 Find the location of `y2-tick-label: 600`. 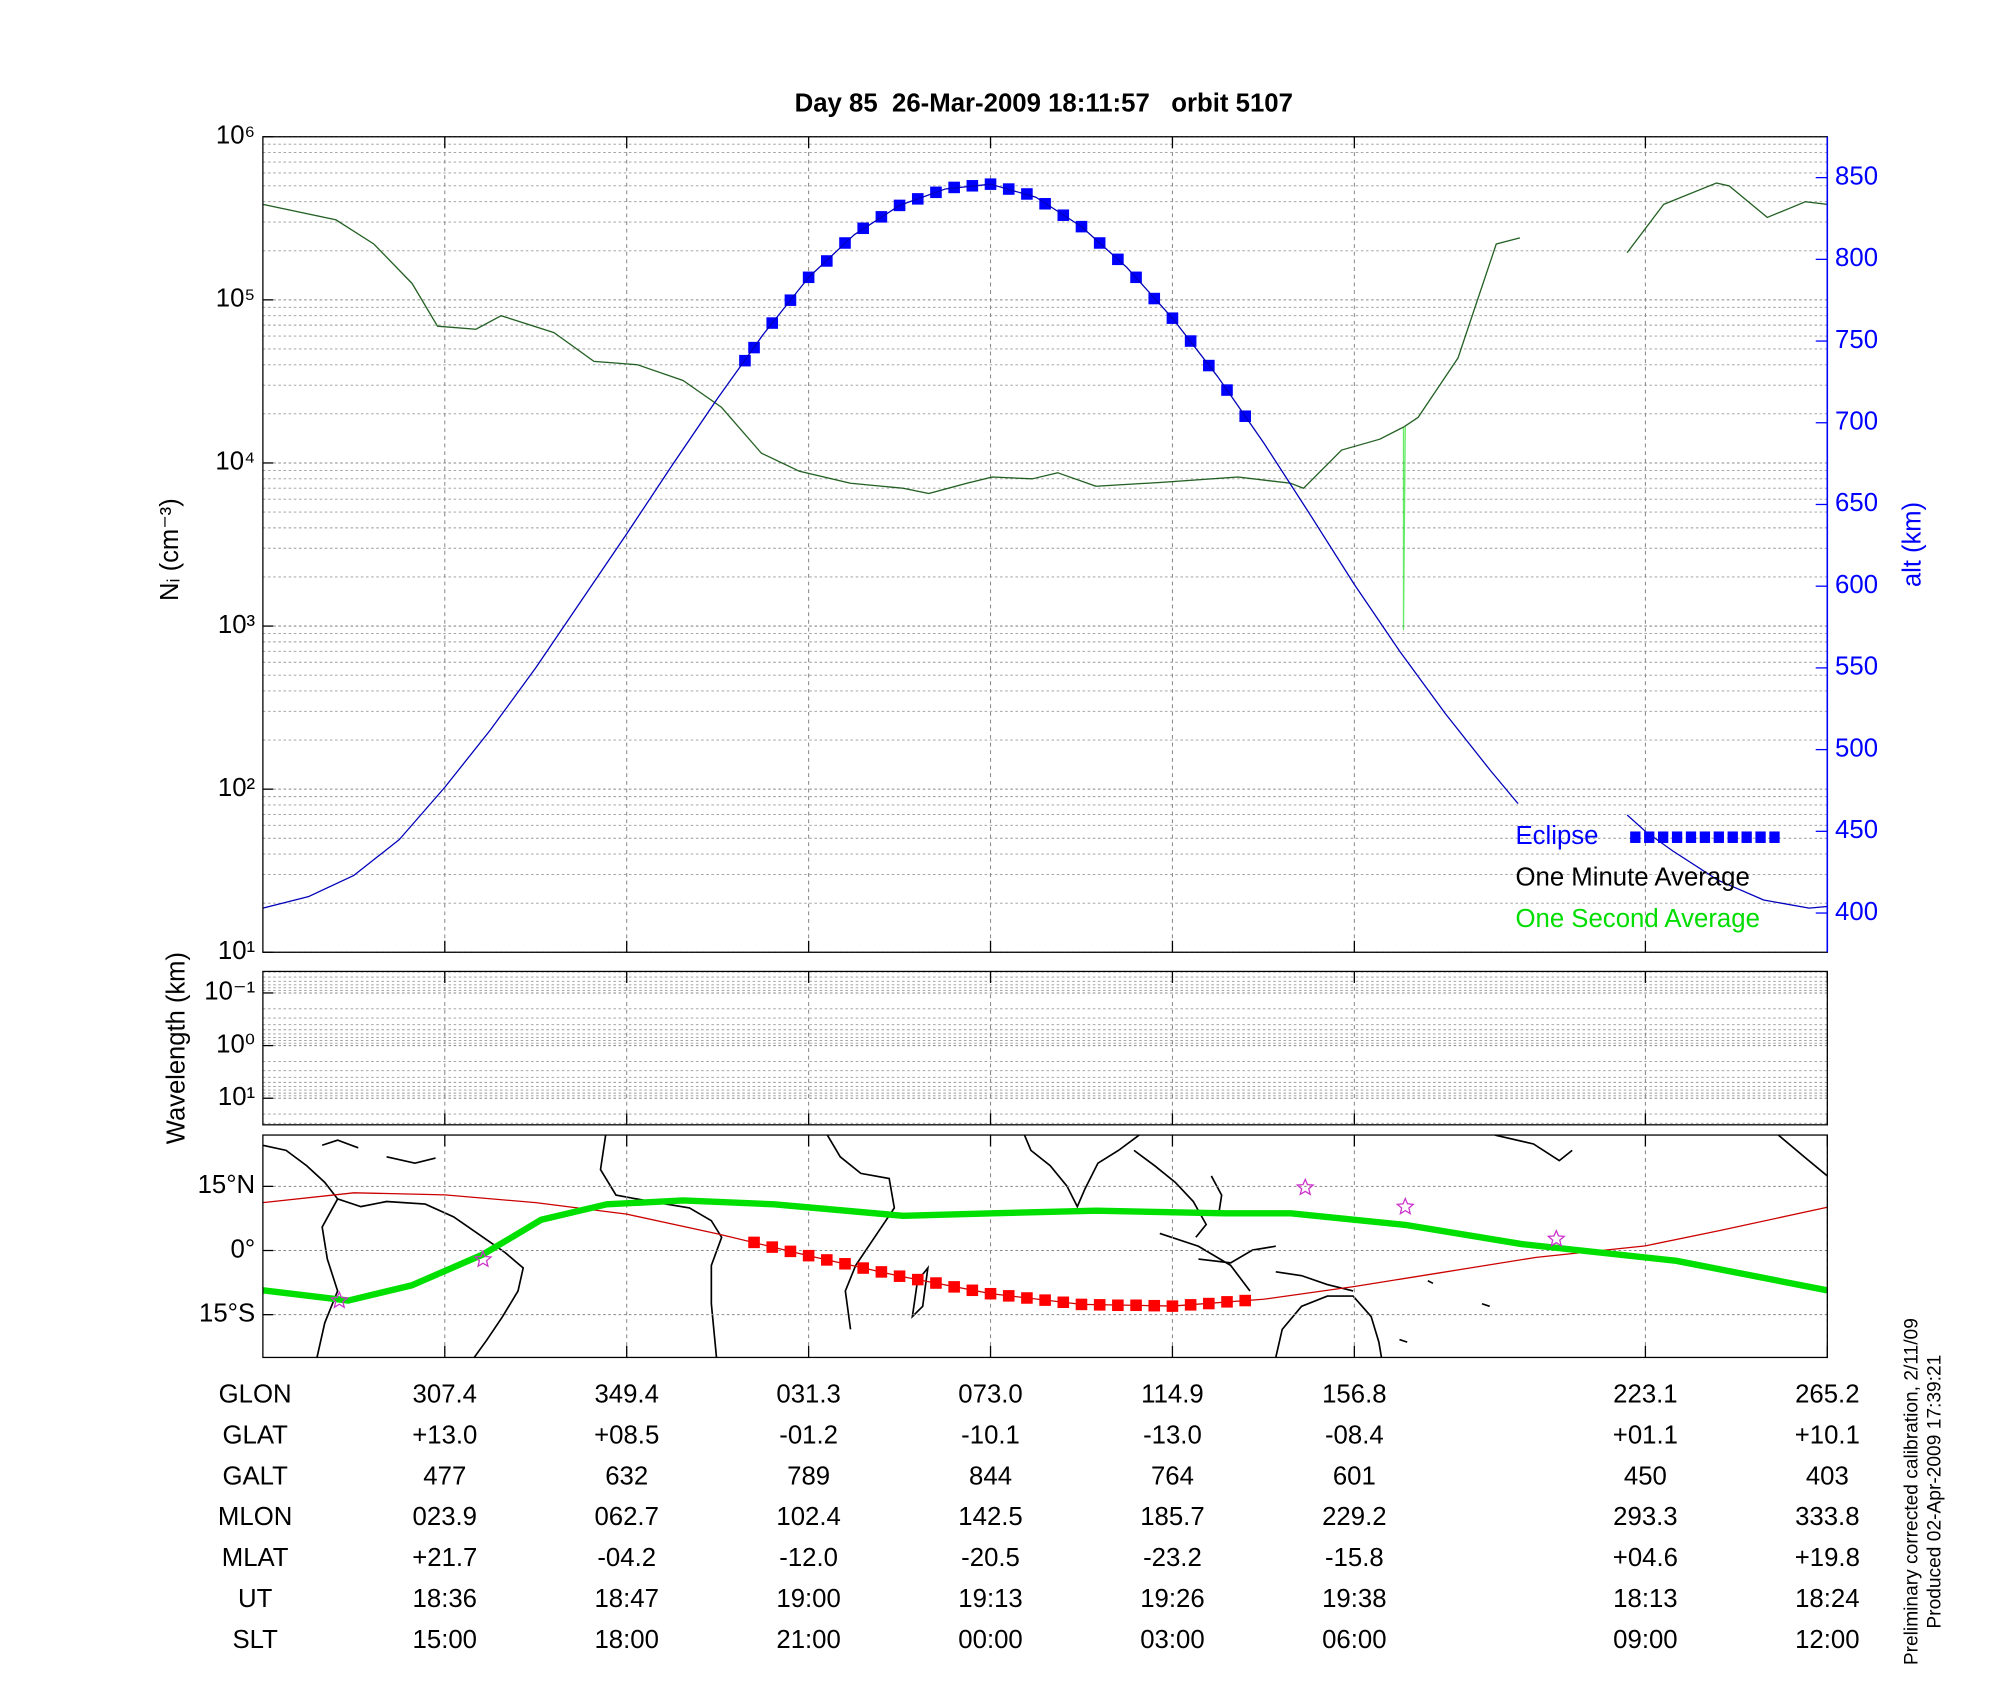

y2-tick-label: 600 is located at coordinates (1856, 585).